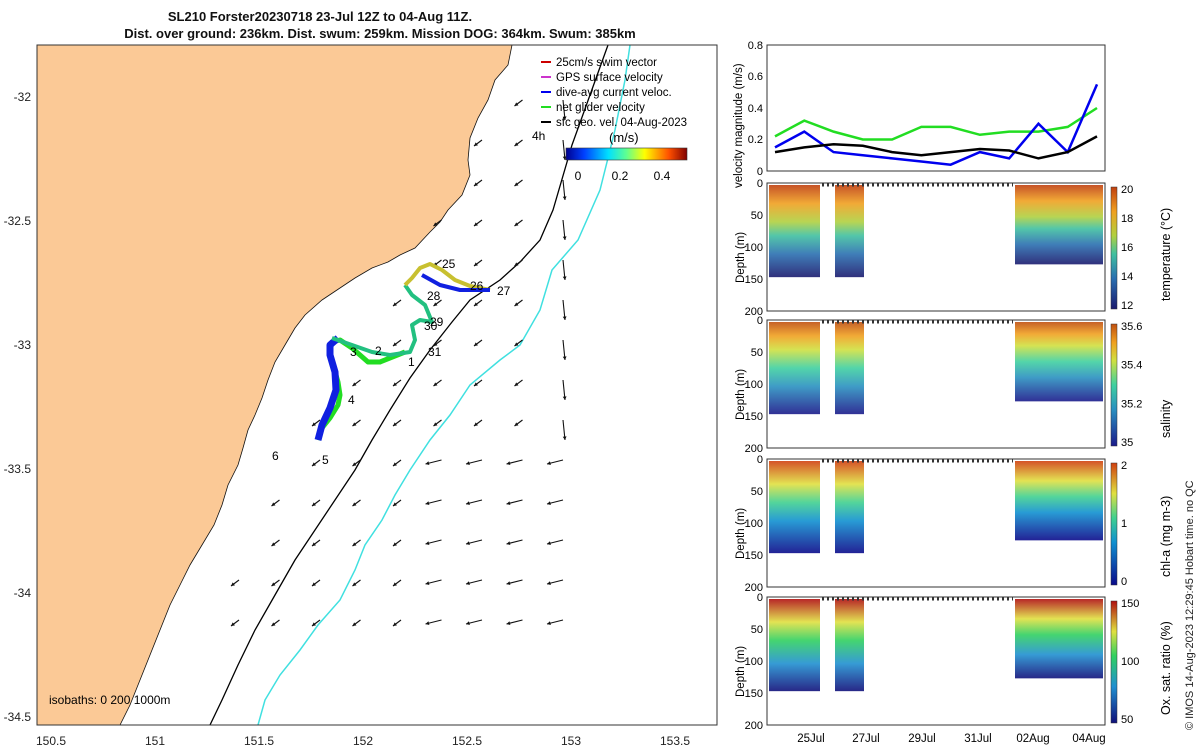 The image size is (1200, 750). Describe the element at coordinates (363, 741) in the screenshot. I see `map-xtick: 152` at that location.